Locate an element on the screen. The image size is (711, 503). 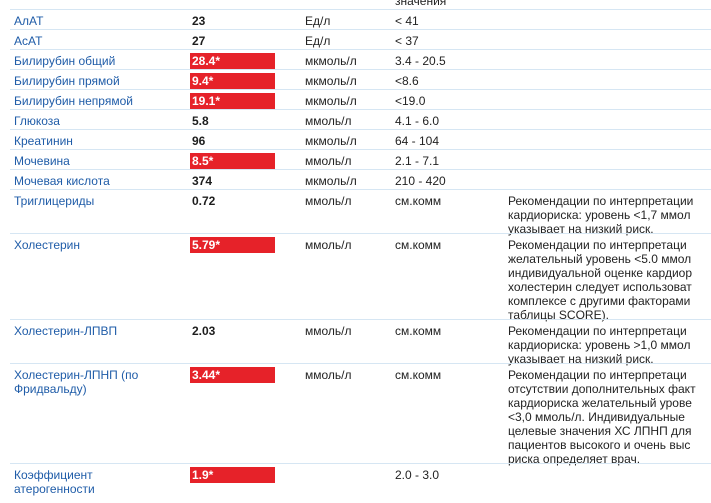
reference-range: < 41 is located at coordinates (407, 21).